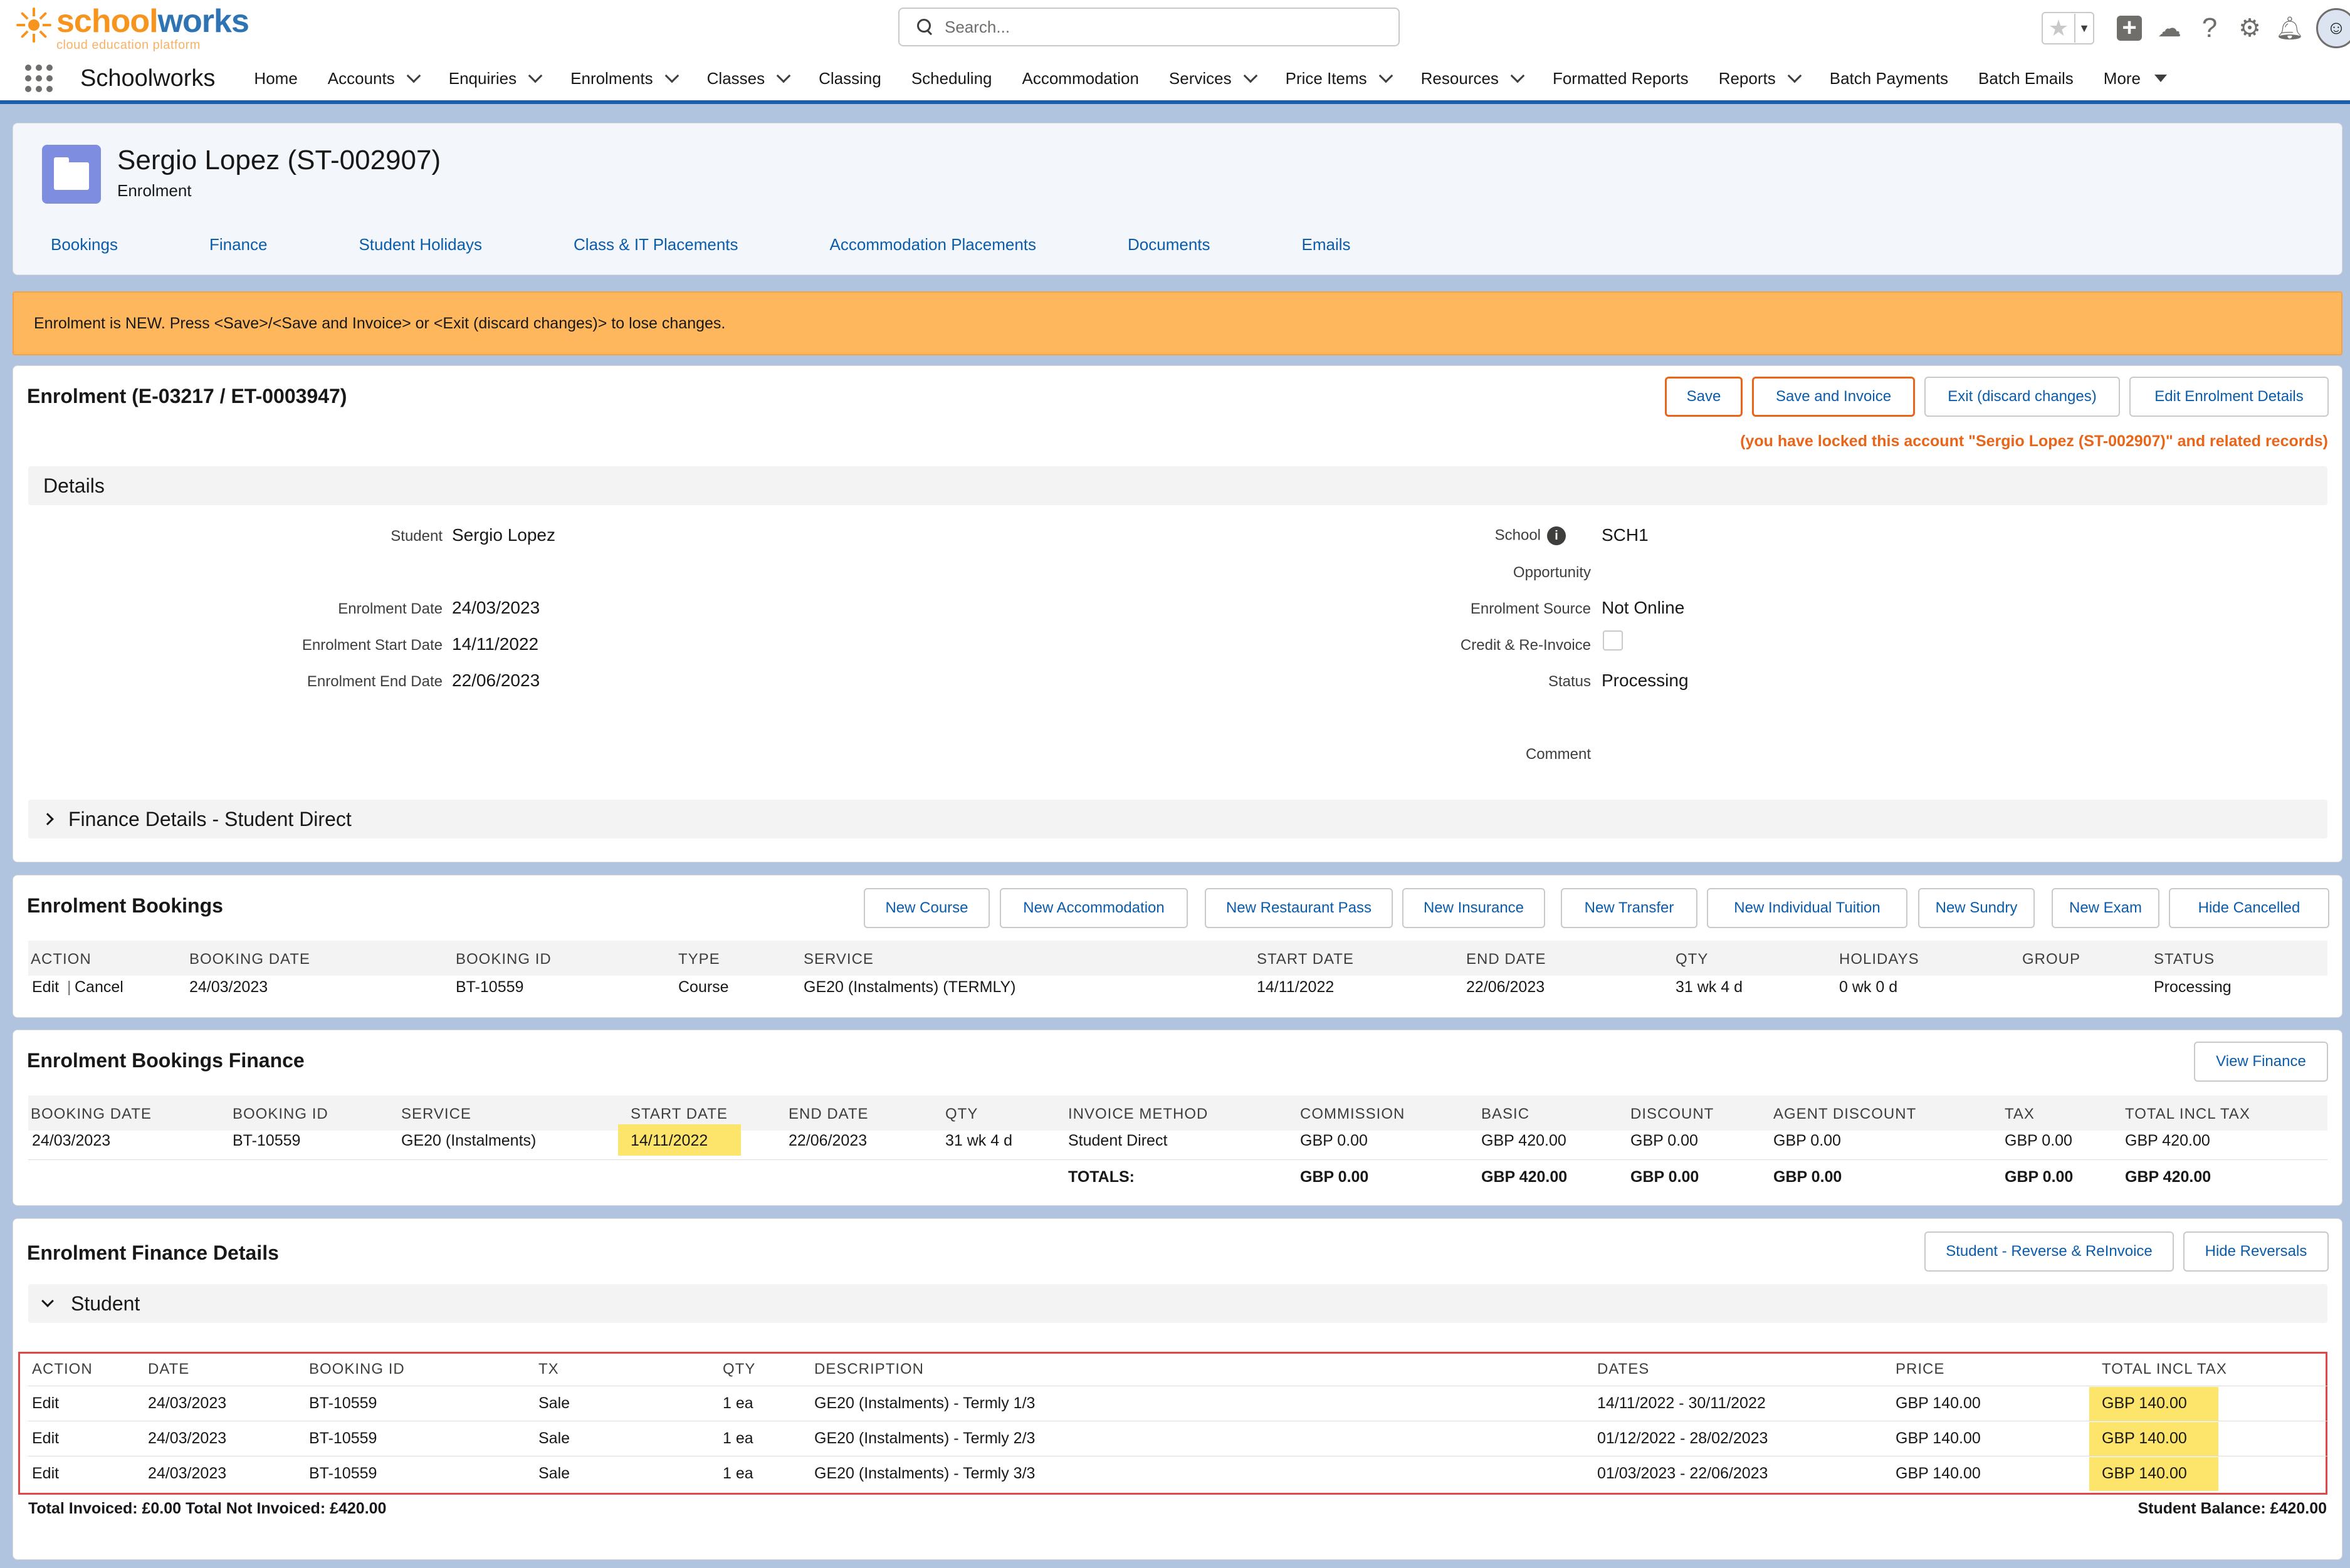  I want to click on info-icon: i, so click(1556, 535).